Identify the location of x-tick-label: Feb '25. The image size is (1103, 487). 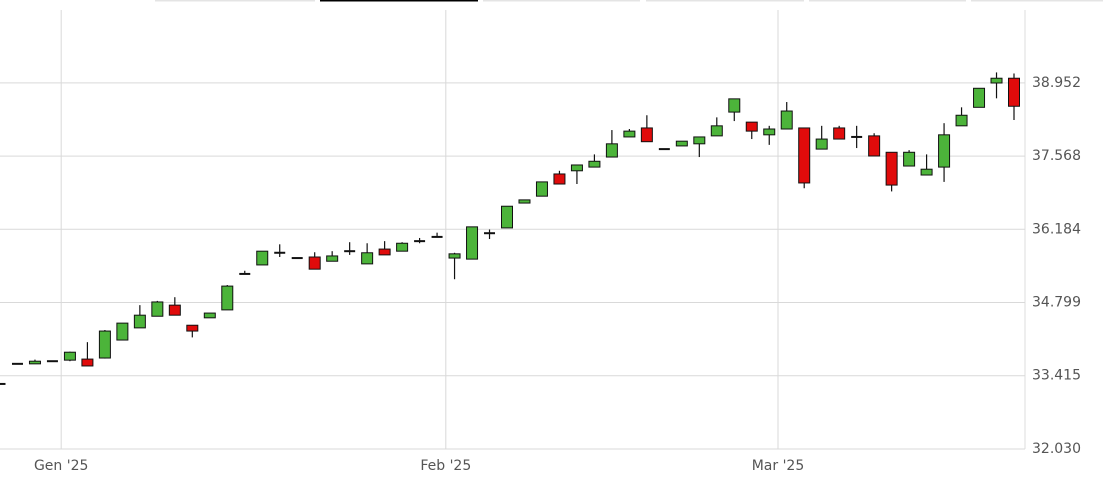
(445, 466).